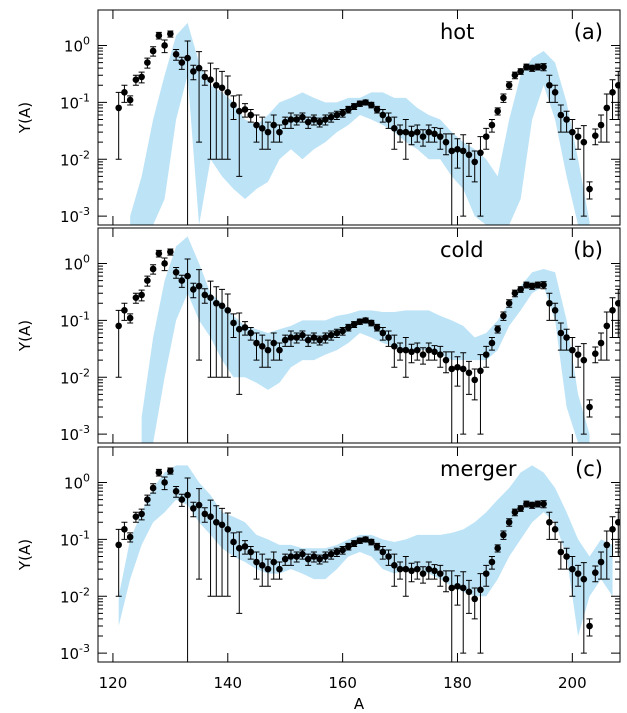 The height and width of the screenshot is (713, 627). What do you see at coordinates (75, 433) in the screenshot?
I see `y-tick-label: 10⁻³` at bounding box center [75, 433].